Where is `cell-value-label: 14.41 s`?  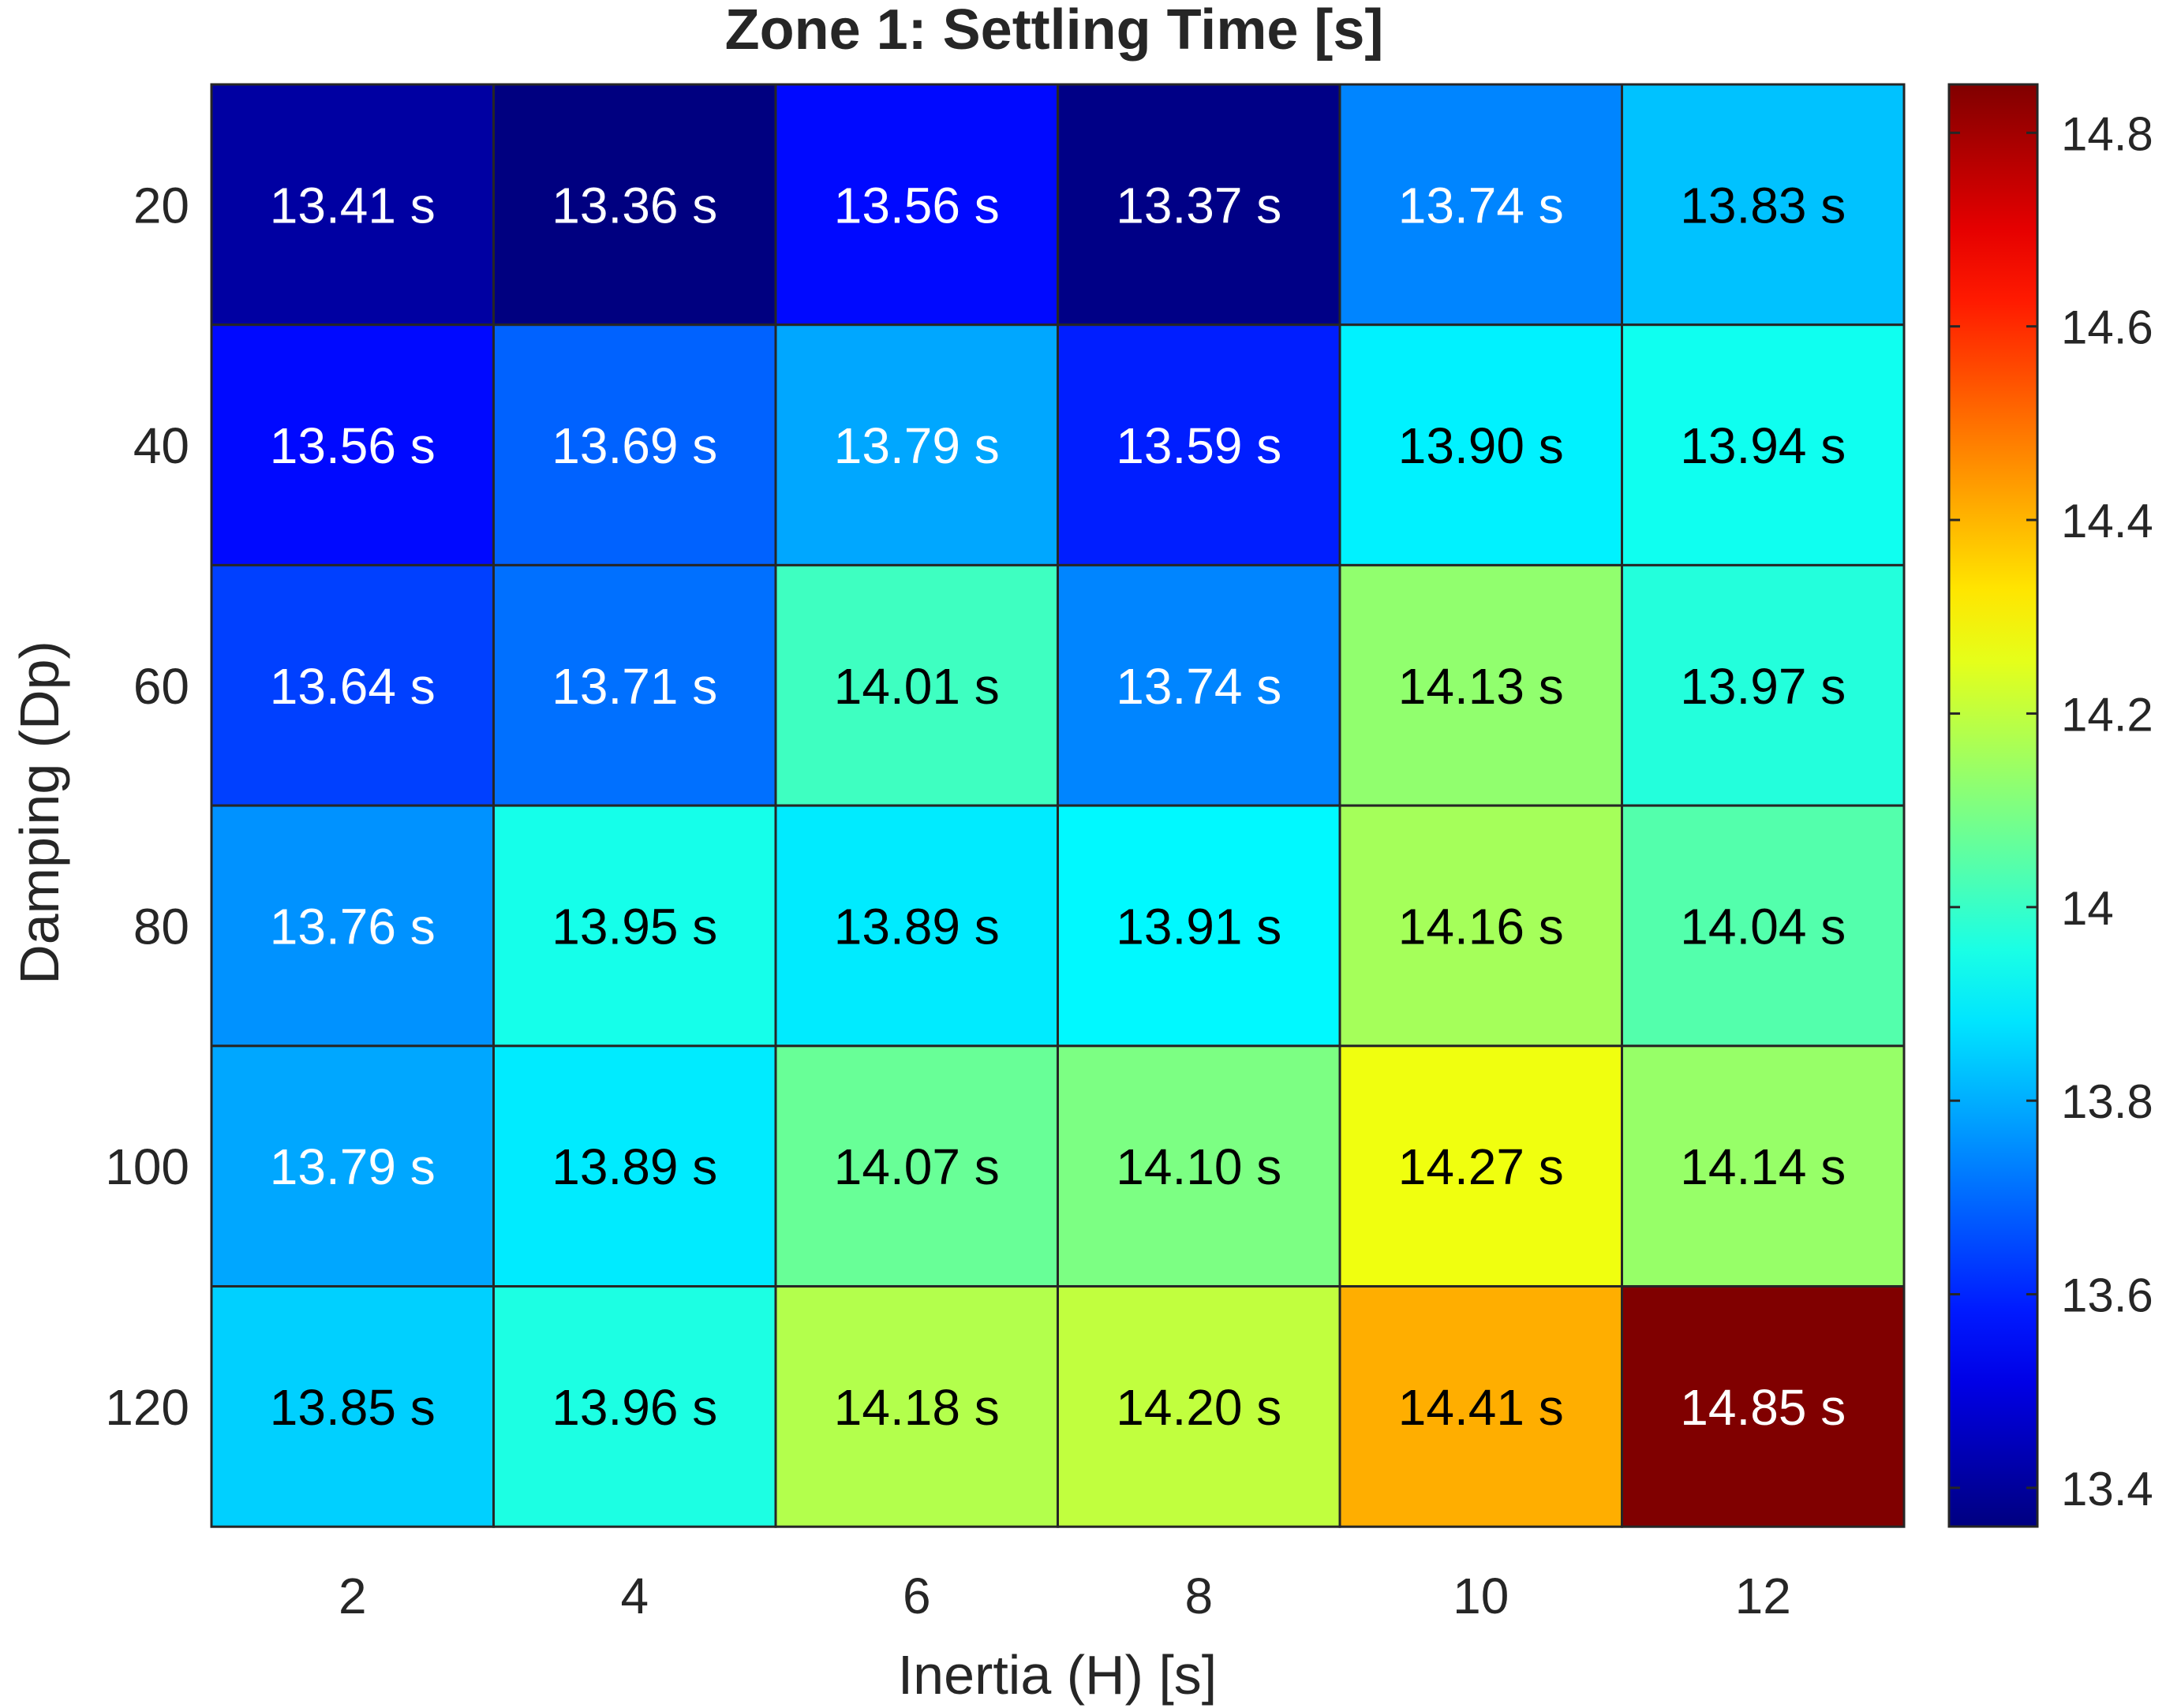 cell-value-label: 14.41 s is located at coordinates (1481, 1407).